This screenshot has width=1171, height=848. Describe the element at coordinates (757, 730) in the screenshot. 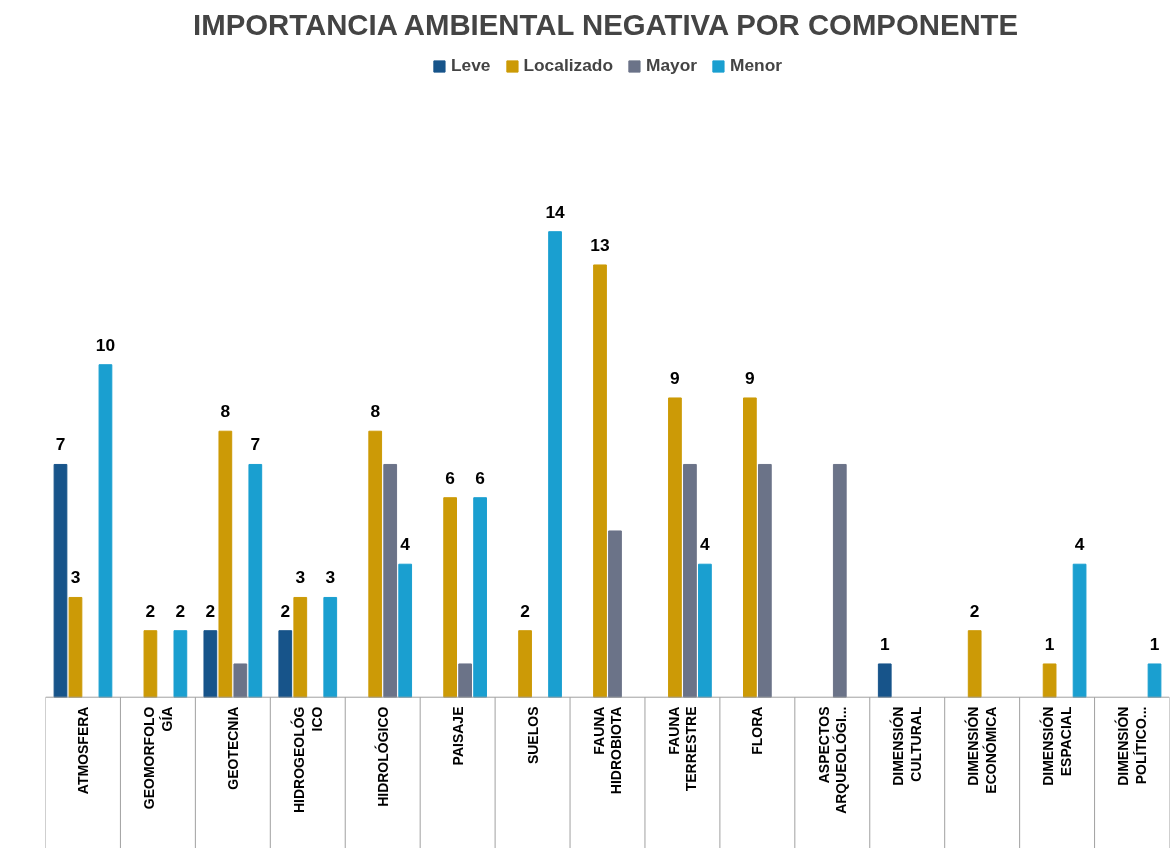

I see `x-tick-label: FLORA` at that location.